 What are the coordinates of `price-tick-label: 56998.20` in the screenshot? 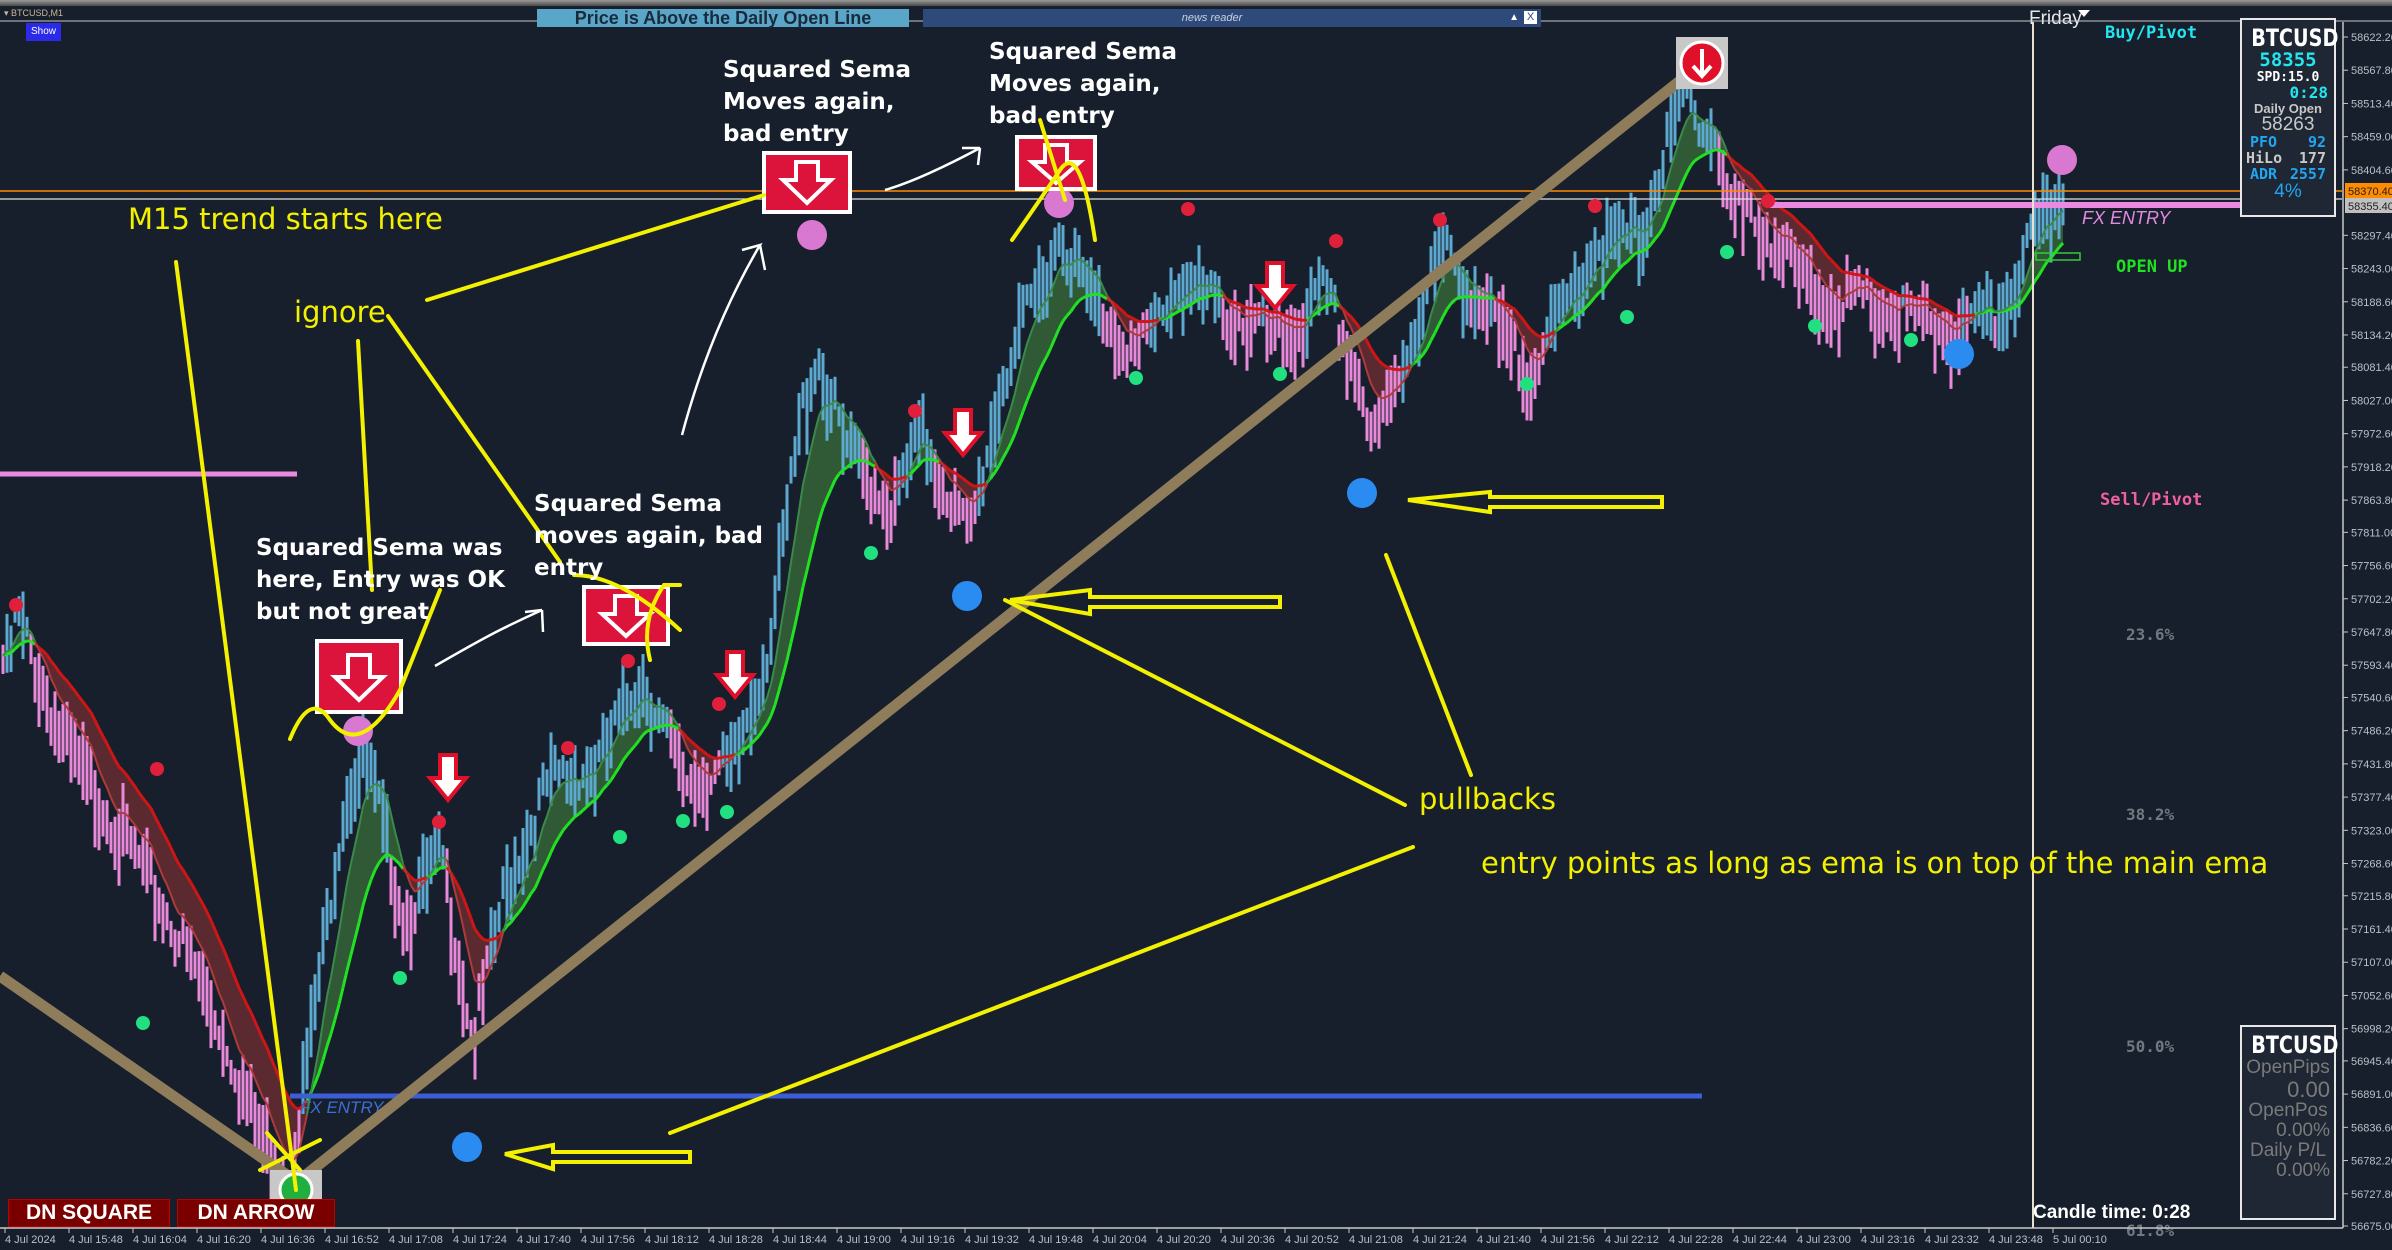 It's located at (2371, 1030).